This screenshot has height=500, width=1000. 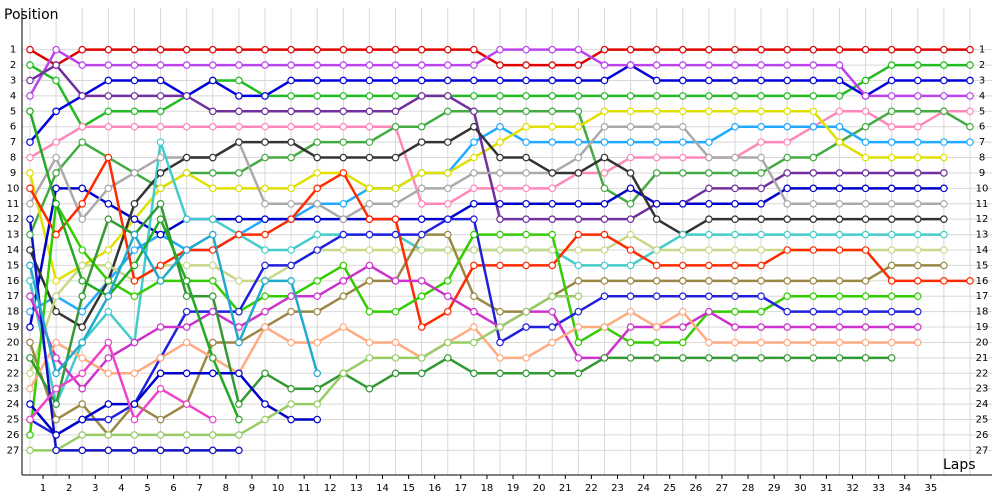 I want to click on y-tick-label: 3, so click(x=13, y=80).